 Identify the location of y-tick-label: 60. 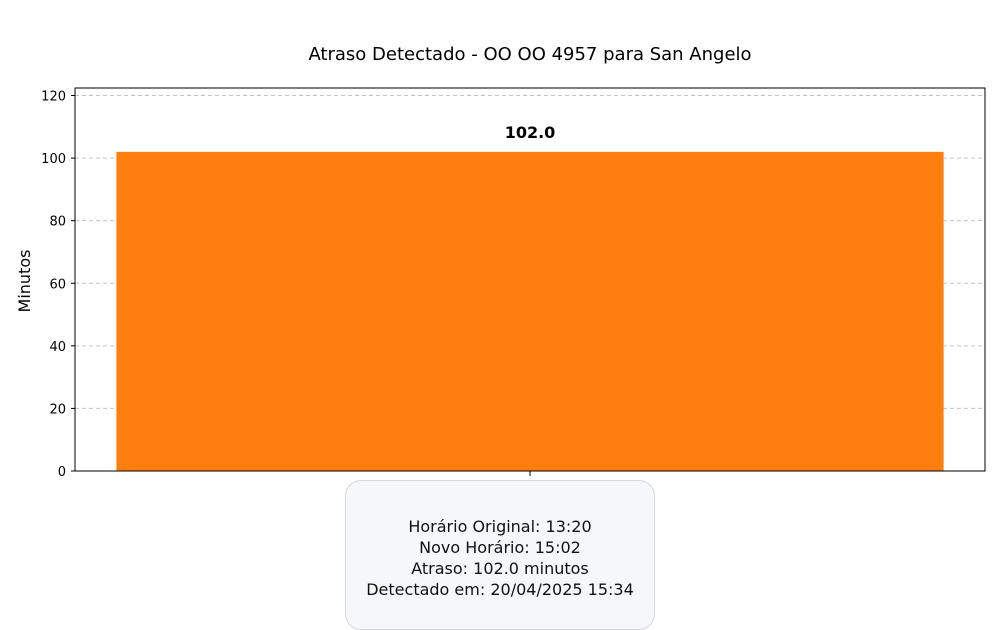
(57, 284).